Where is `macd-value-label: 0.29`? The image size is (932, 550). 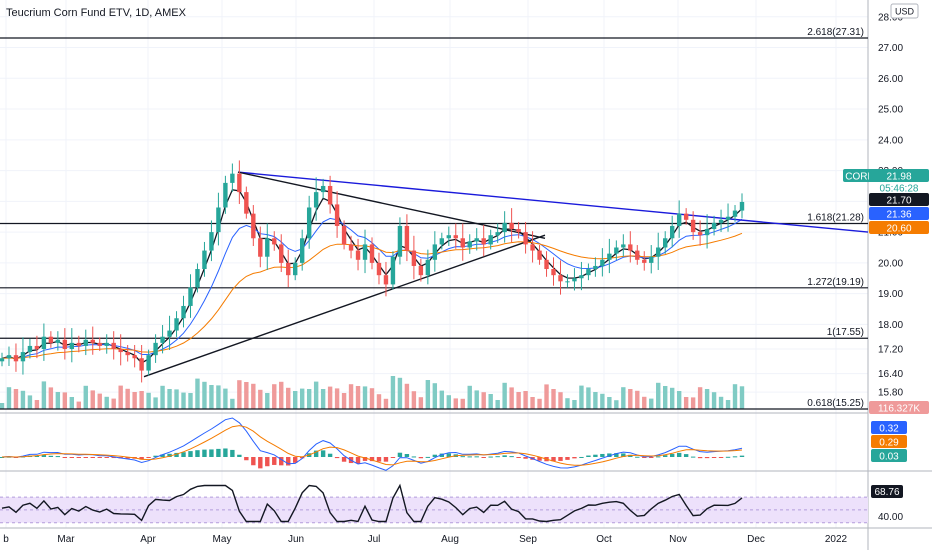
macd-value-label: 0.29 is located at coordinates (889, 443).